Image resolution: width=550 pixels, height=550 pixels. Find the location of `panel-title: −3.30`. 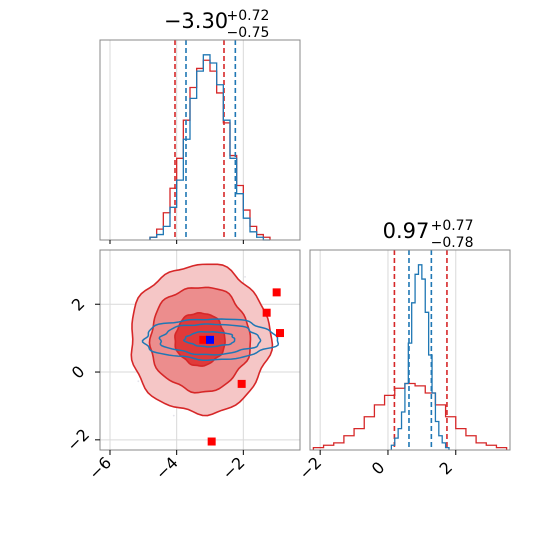

panel-title: −3.30 is located at coordinates (196, 21).